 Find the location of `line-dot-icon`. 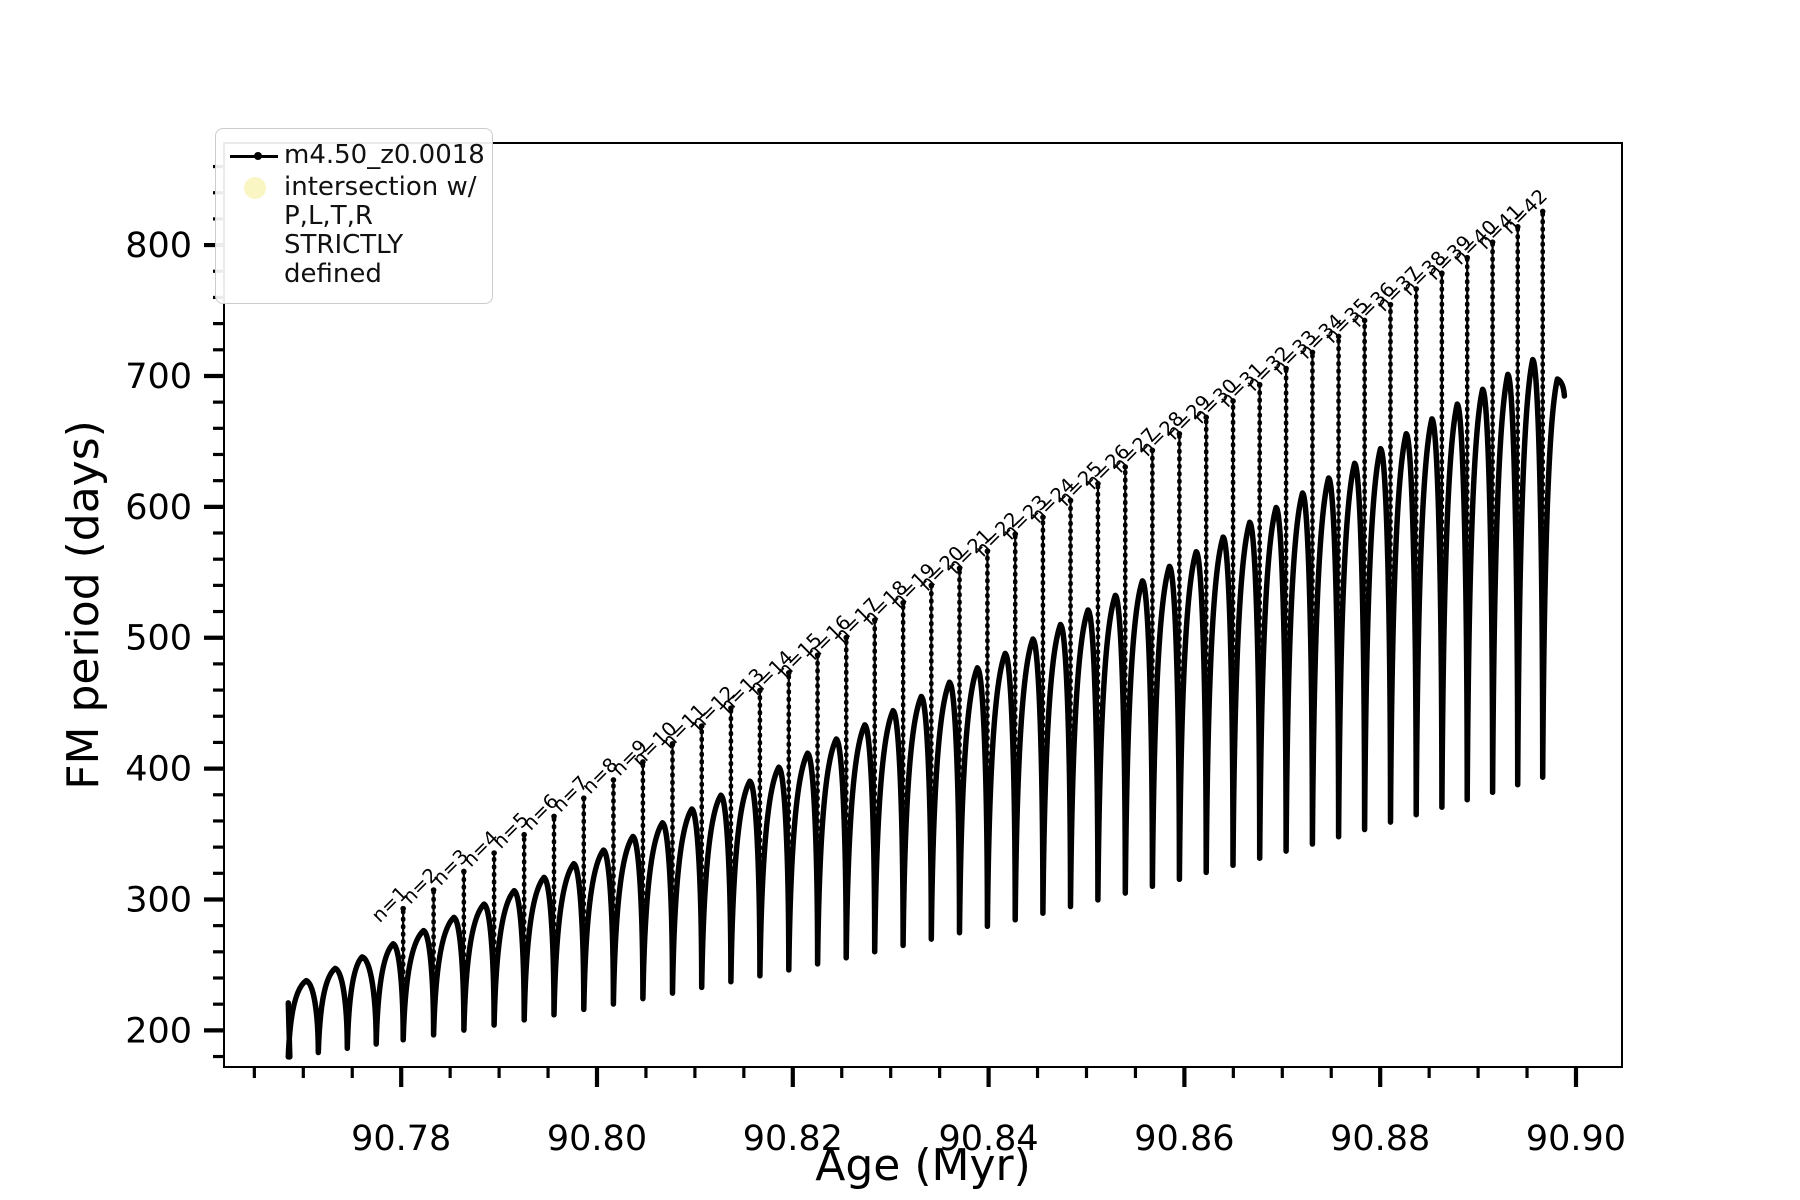

line-dot-icon is located at coordinates (256, 156).